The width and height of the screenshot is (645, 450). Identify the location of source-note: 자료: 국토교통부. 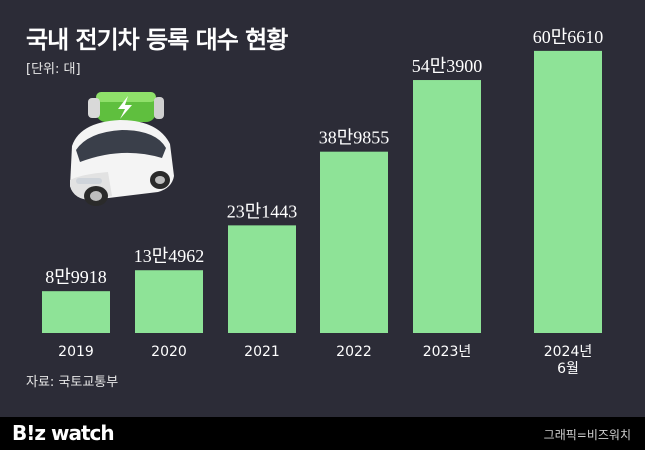
(72, 382).